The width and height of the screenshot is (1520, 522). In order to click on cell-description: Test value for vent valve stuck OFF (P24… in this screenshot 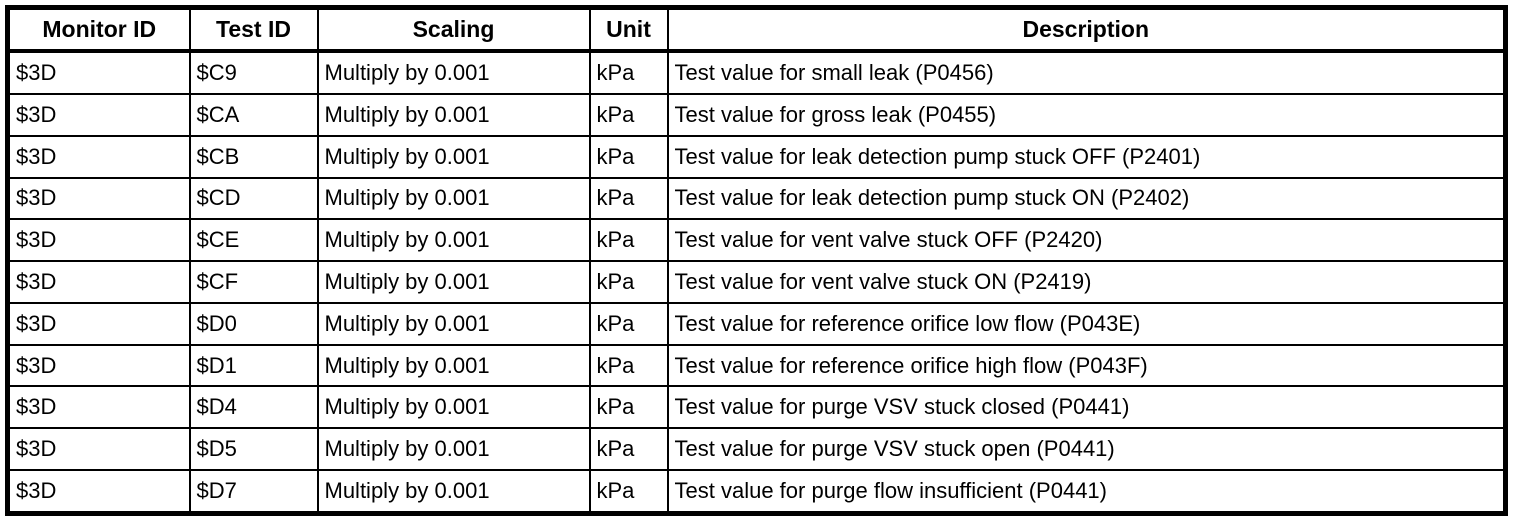, I will do `click(1086, 240)`.